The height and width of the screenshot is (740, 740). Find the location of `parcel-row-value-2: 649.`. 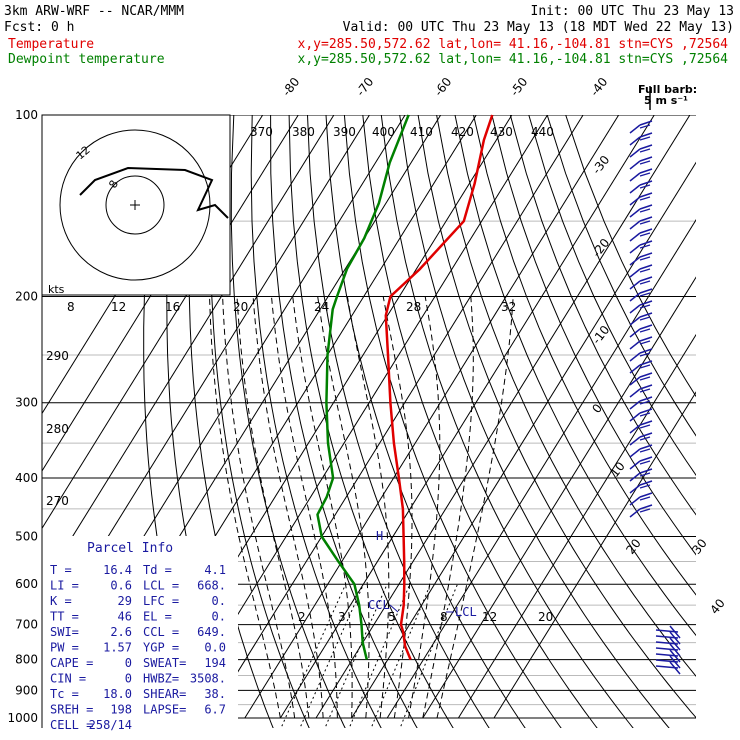

parcel-row-value-2: 649. is located at coordinates (211, 632).